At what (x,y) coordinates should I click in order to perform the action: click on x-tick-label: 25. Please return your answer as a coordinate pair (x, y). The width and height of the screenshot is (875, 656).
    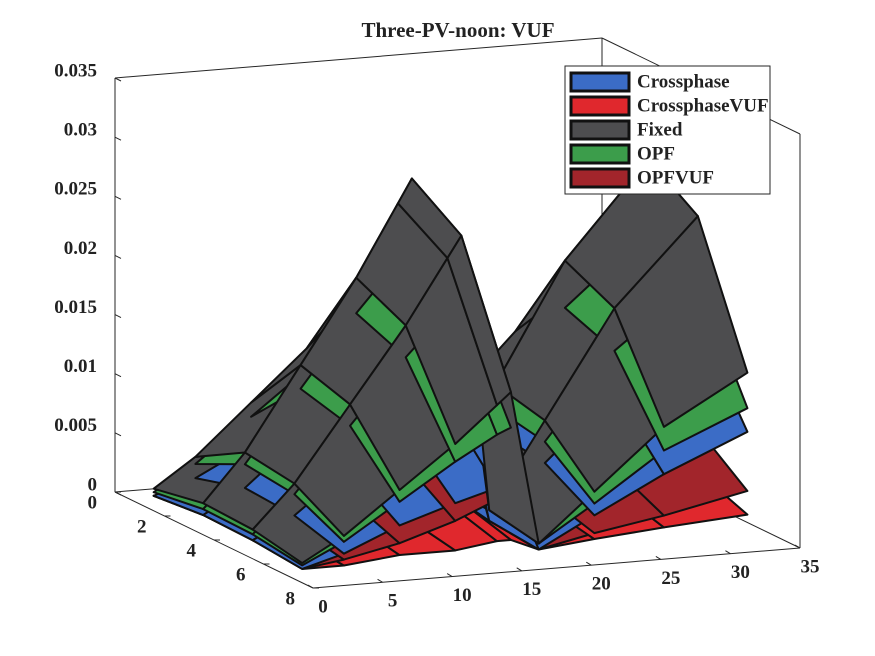
    Looking at the image, I should click on (670, 578).